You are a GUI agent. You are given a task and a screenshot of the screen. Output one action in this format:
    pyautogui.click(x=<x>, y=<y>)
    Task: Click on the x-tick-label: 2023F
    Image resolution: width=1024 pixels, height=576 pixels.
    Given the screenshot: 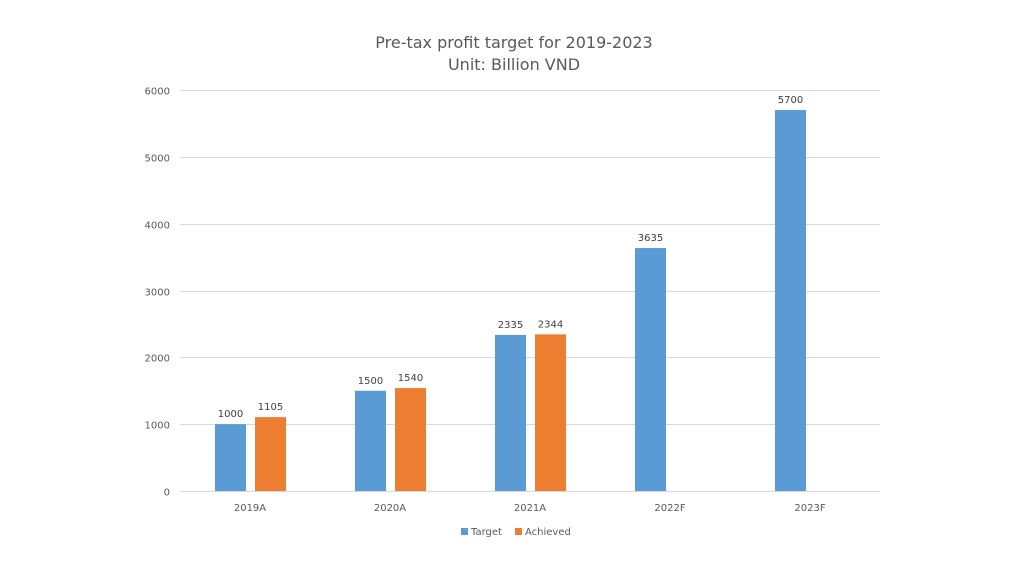 What is the action you would take?
    pyautogui.click(x=809, y=508)
    